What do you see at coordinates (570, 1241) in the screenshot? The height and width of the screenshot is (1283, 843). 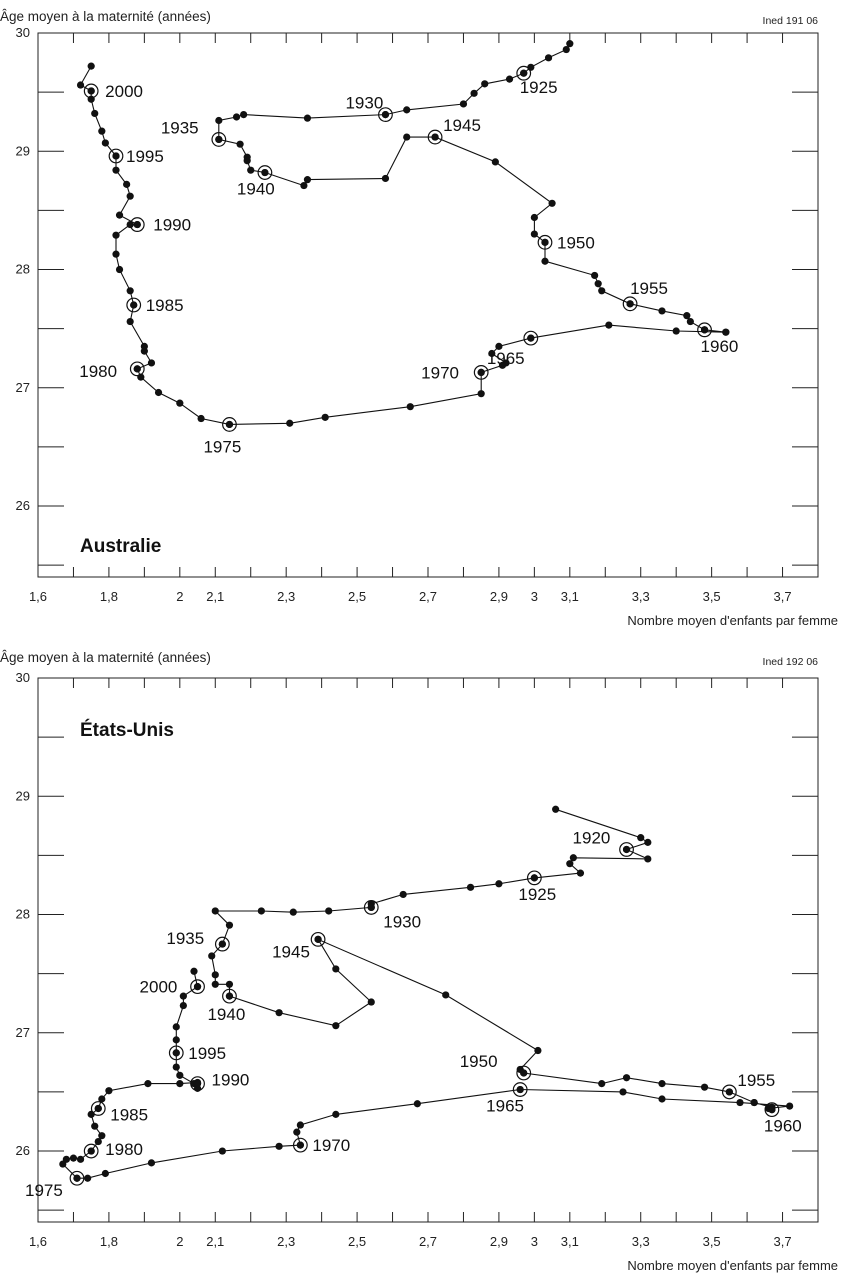 I see `x-tick-label: 3,1` at bounding box center [570, 1241].